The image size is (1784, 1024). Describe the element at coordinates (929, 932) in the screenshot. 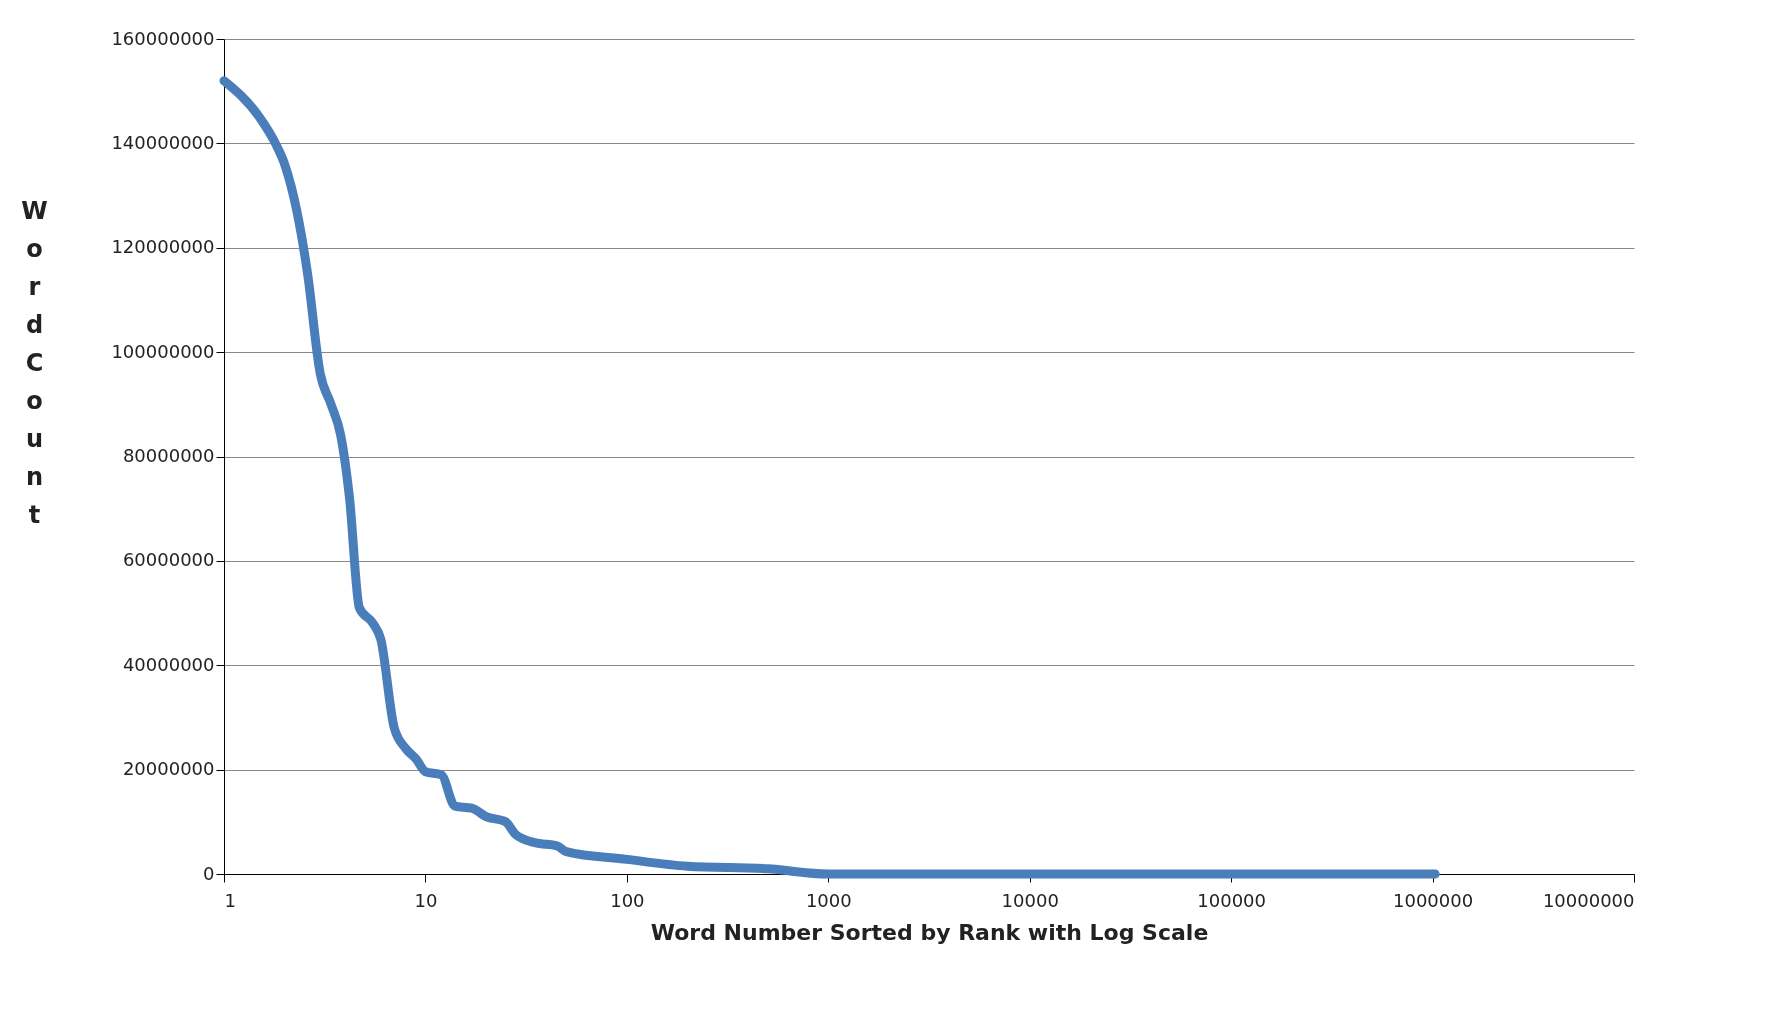

I see `x-axis-title: Word Number Sorted by Rank with Log Scale` at that location.